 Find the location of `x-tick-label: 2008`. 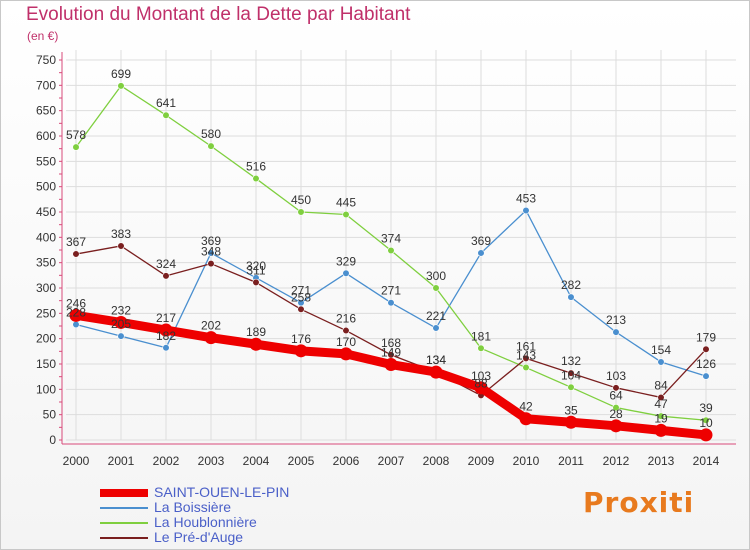

x-tick-label: 2008 is located at coordinates (436, 461).